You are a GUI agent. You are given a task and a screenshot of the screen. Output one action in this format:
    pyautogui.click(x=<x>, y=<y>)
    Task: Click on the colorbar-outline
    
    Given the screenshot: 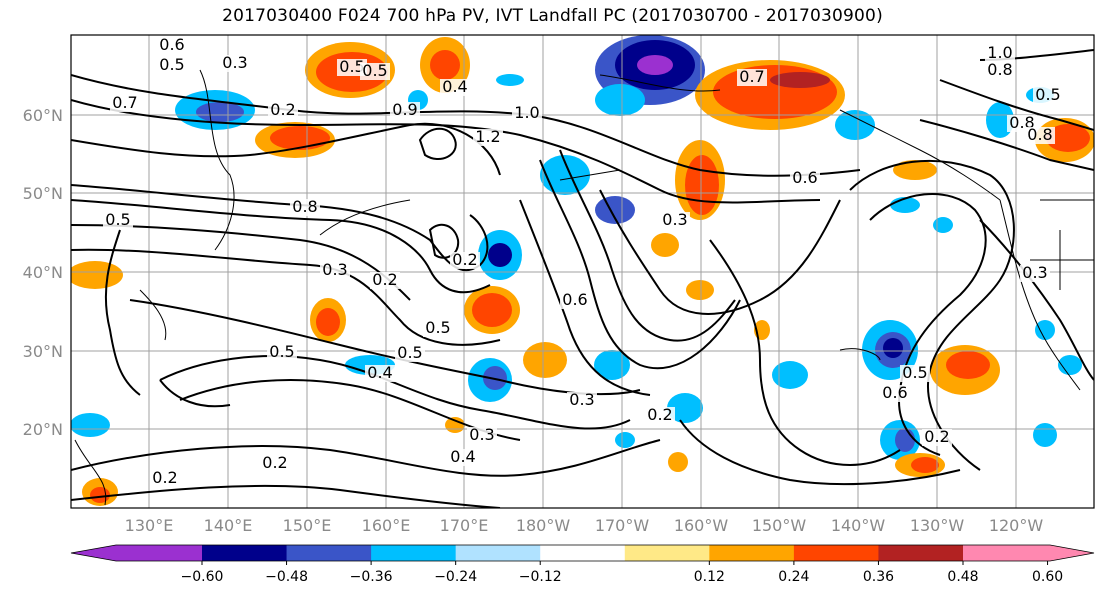 What is the action you would take?
    pyautogui.click(x=582, y=553)
    